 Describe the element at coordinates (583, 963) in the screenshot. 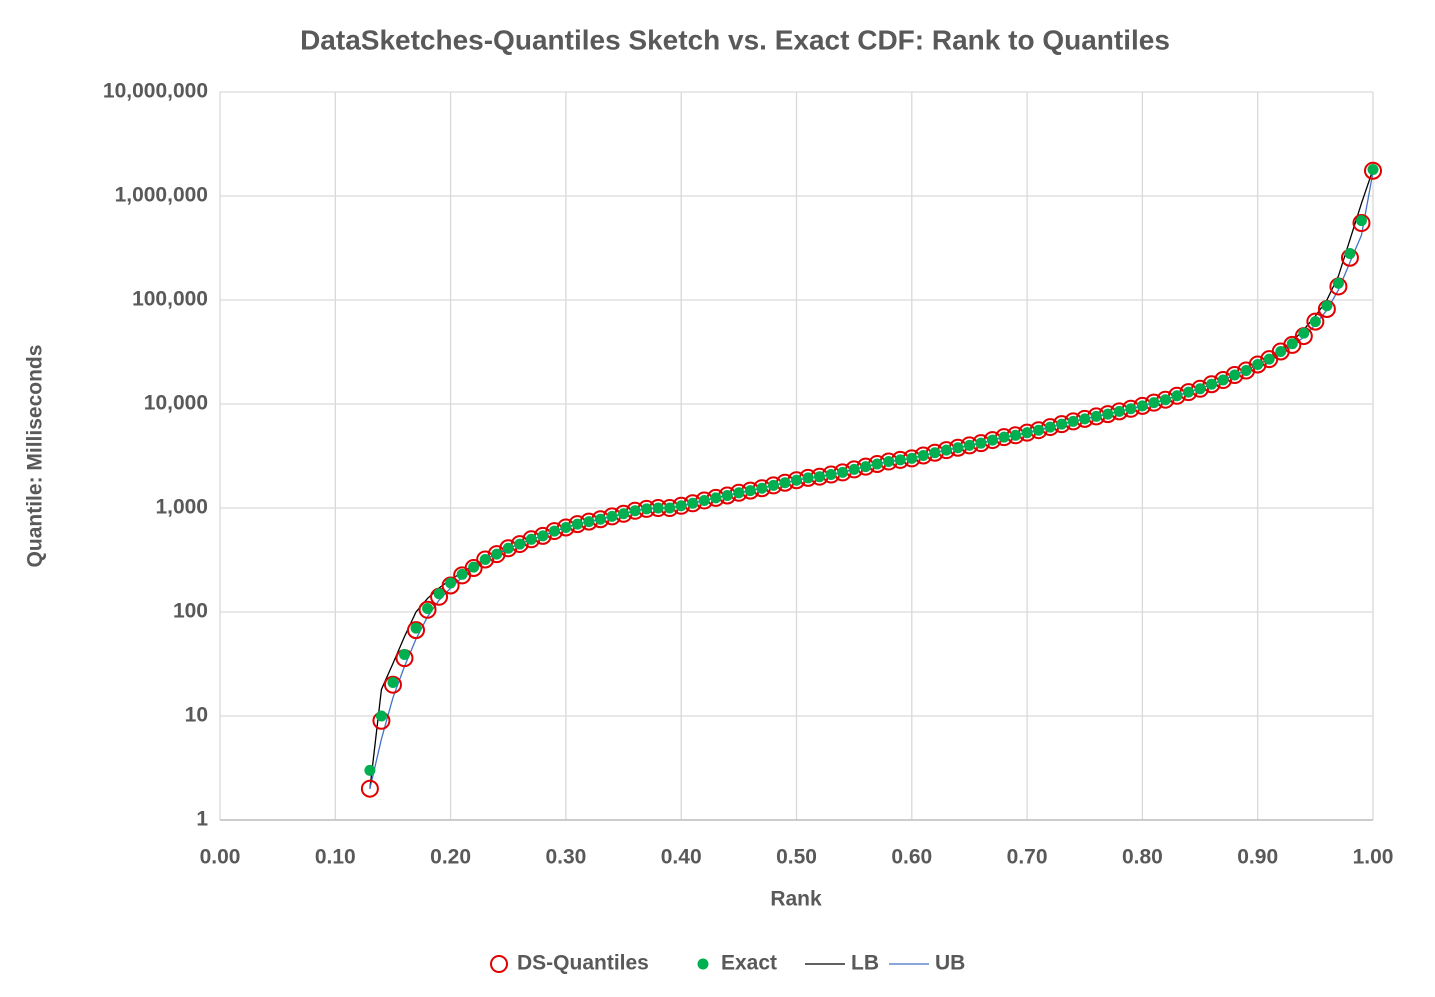

I see `legend-label: DS-Quantiles` at that location.